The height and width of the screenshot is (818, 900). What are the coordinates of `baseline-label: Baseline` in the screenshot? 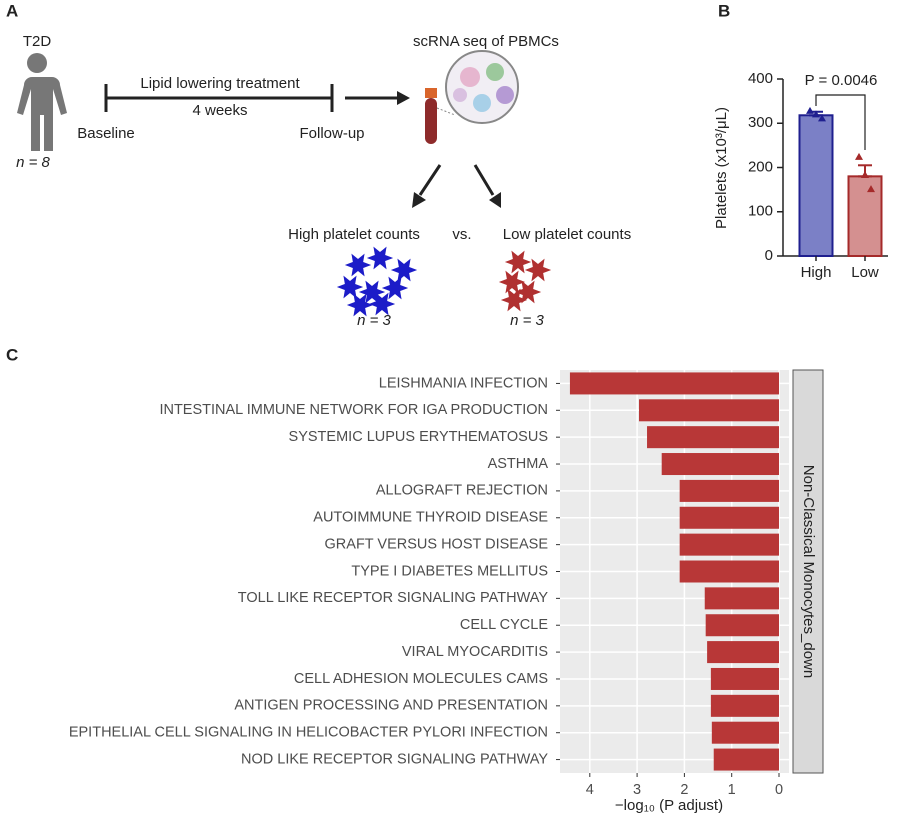 It's located at (106, 133).